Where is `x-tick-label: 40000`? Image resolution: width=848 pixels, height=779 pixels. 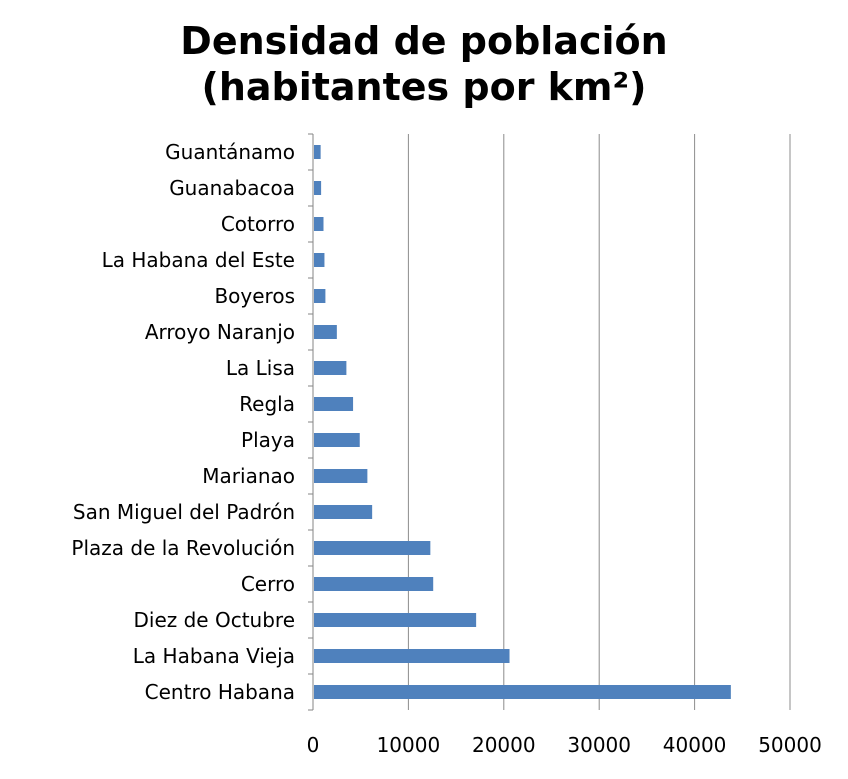
x-tick-label: 40000 is located at coordinates (695, 745).